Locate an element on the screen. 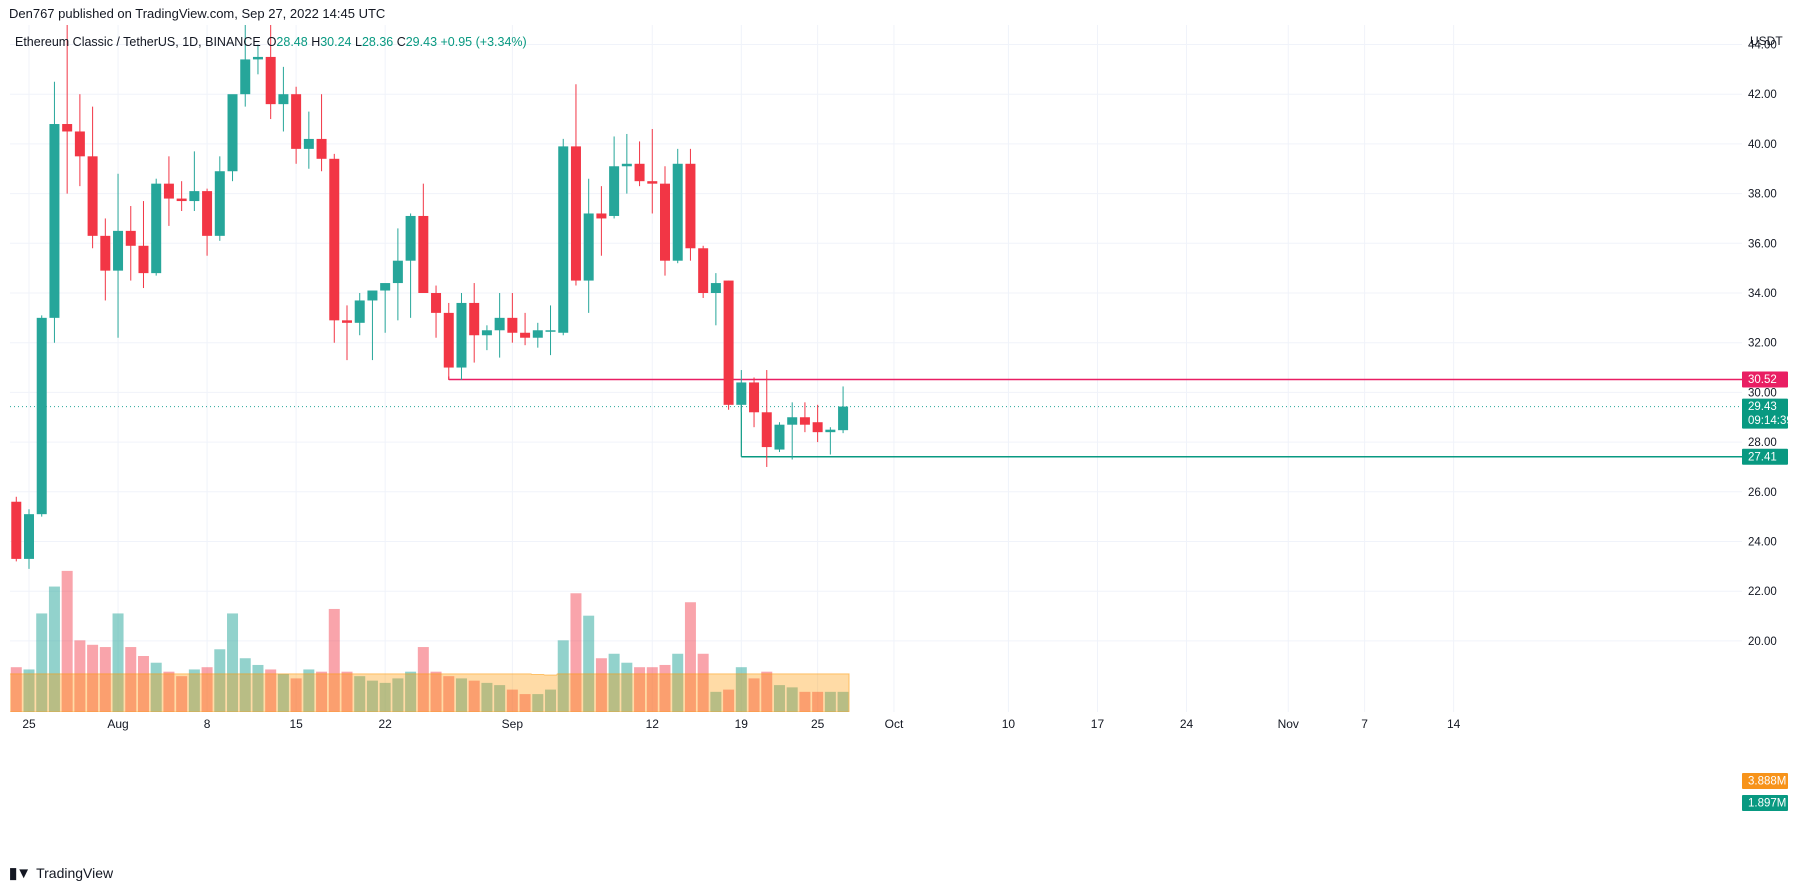  price-tick-label: 44.00 is located at coordinates (1762, 46).